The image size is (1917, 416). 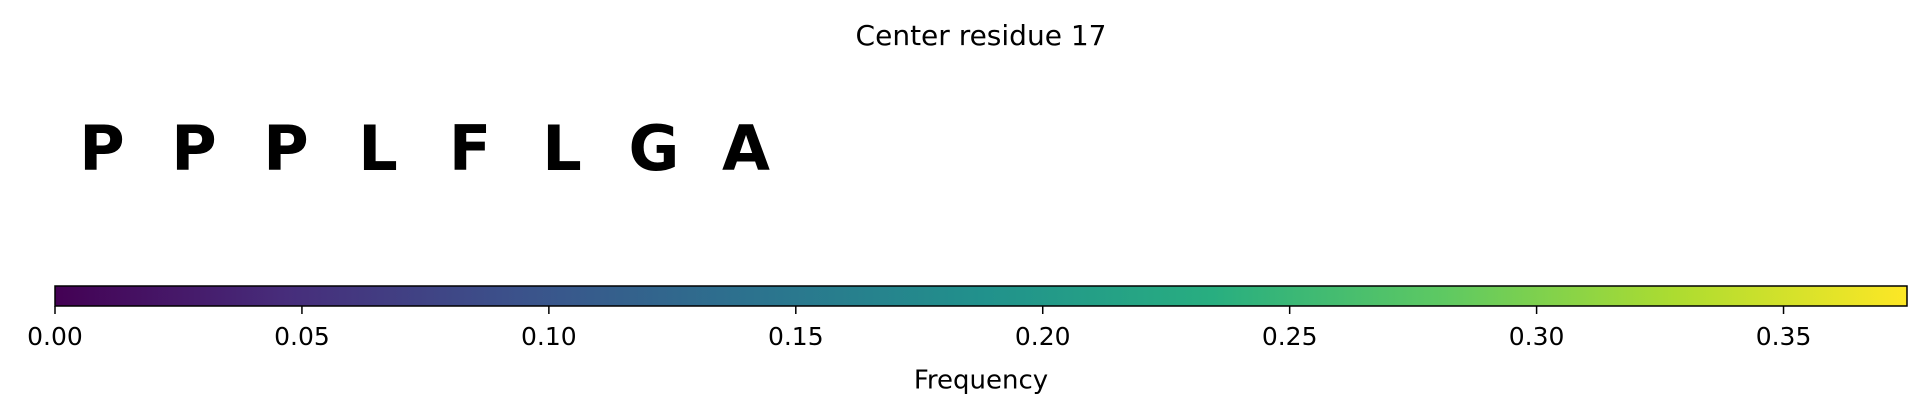 What do you see at coordinates (981, 381) in the screenshot?
I see `x-axis-label: Frequency` at bounding box center [981, 381].